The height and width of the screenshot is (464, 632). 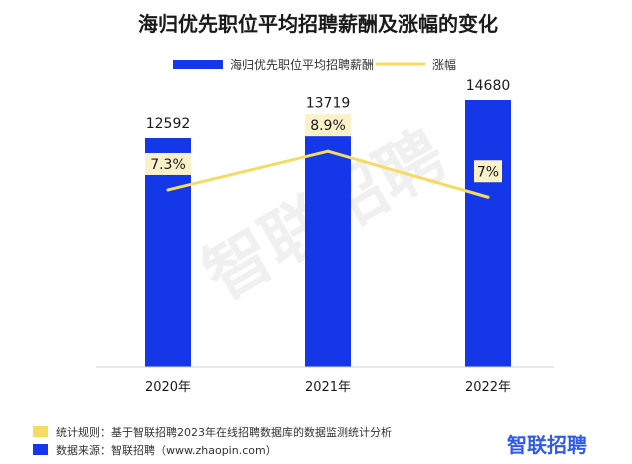 I want to click on x-tick-label-3: 2022年, so click(x=488, y=387).